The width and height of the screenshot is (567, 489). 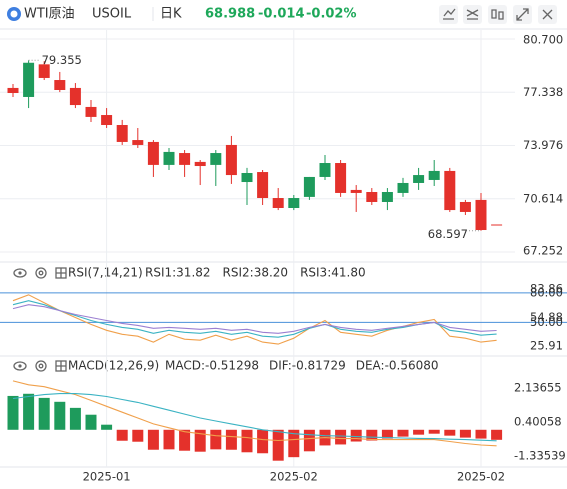 I want to click on tool-indicator, so click(x=472, y=14).